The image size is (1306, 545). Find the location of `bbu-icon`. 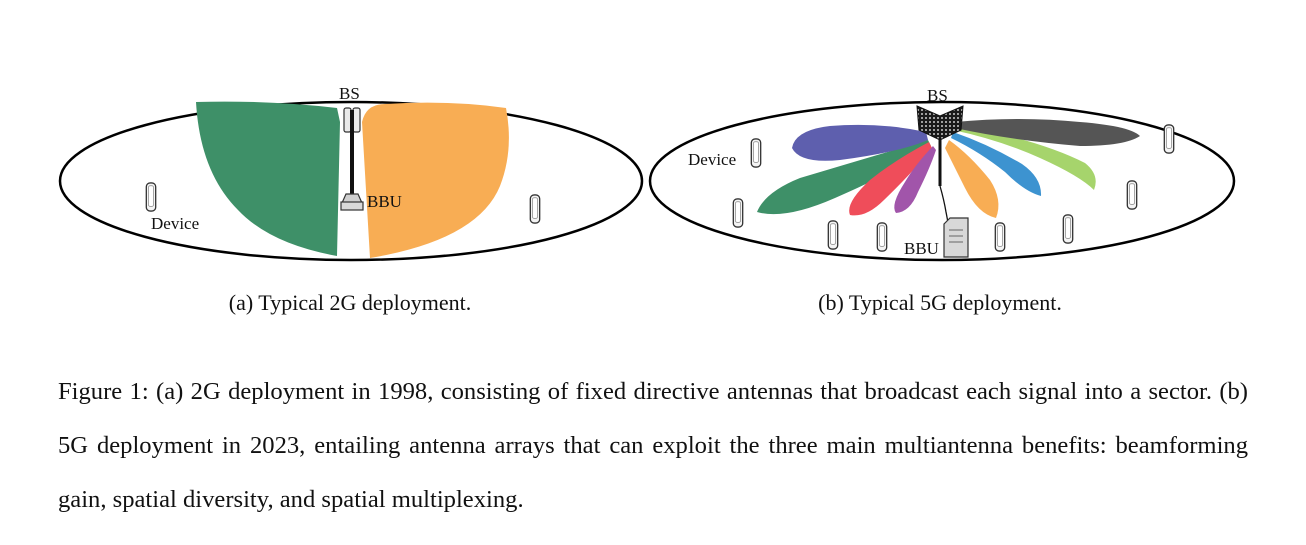

bbu-icon is located at coordinates (352, 202).